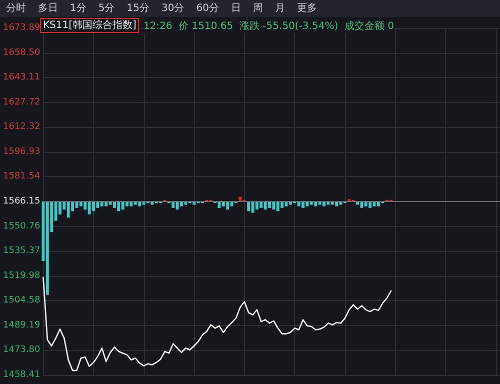  Describe the element at coordinates (21, 301) in the screenshot. I see `y-tick-label: 1504.58` at that location.